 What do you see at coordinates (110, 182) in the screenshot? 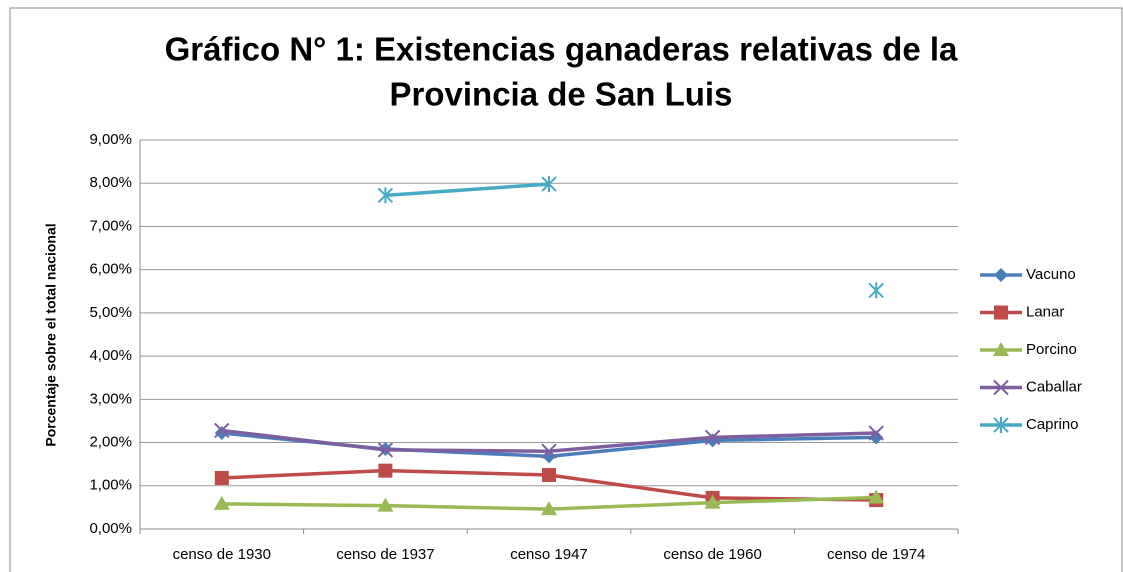
I see `y-tick-label: 8,00%` at bounding box center [110, 182].